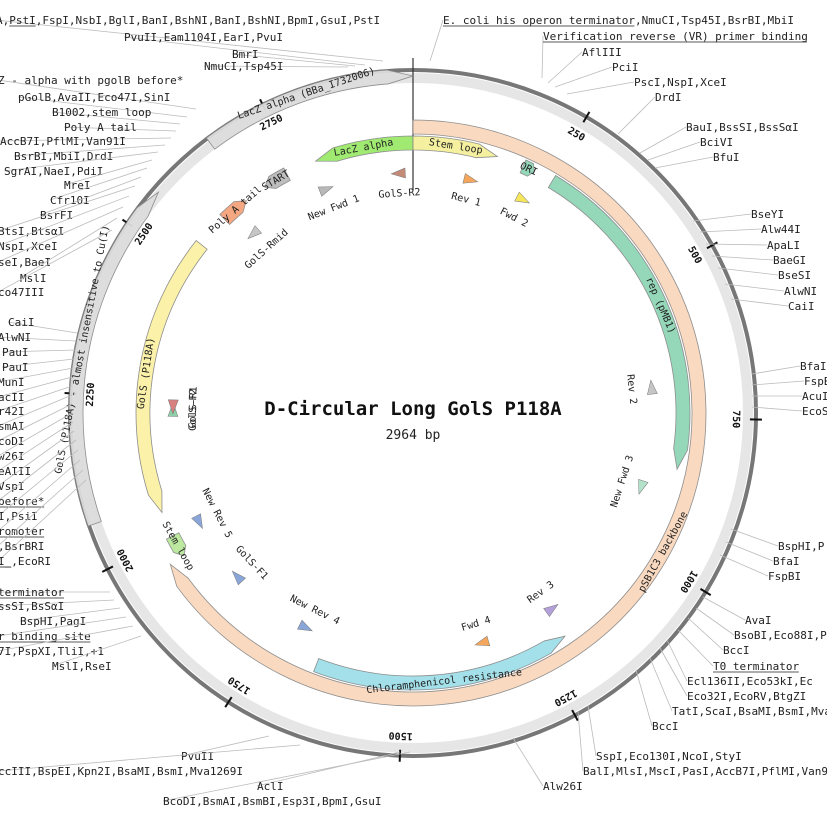  Describe the element at coordinates (12, 441) in the screenshot. I see `site-text: coDI` at that location.